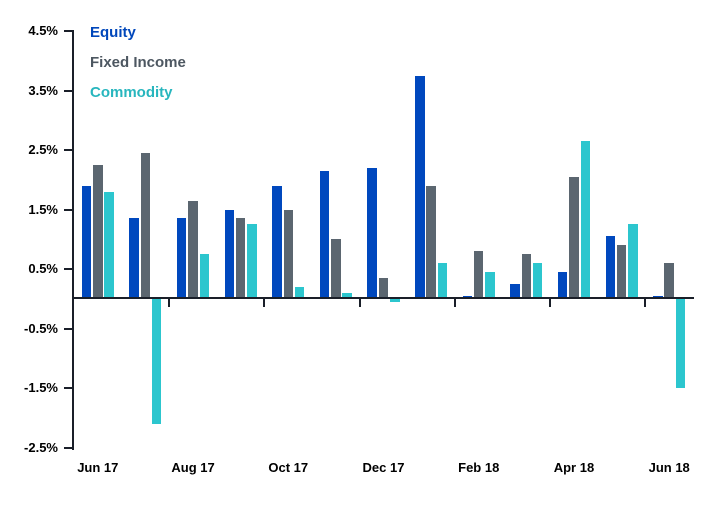 The width and height of the screenshot is (710, 509). Describe the element at coordinates (383, 467) in the screenshot. I see `x-axis-label: Dec 17` at that location.